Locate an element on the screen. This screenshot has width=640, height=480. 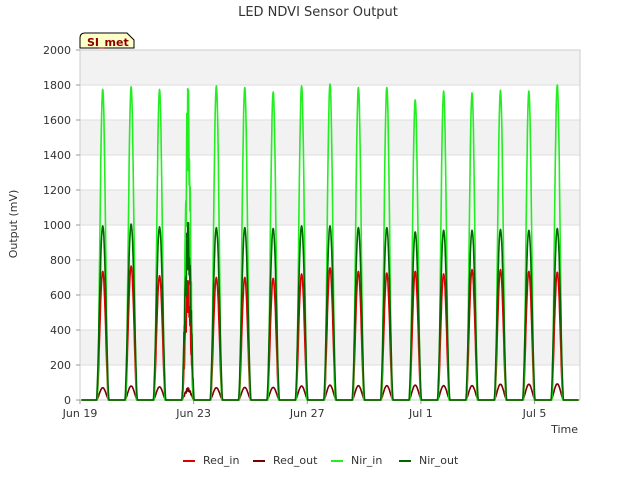
y-tick-label: 1800 is located at coordinates (57, 85).